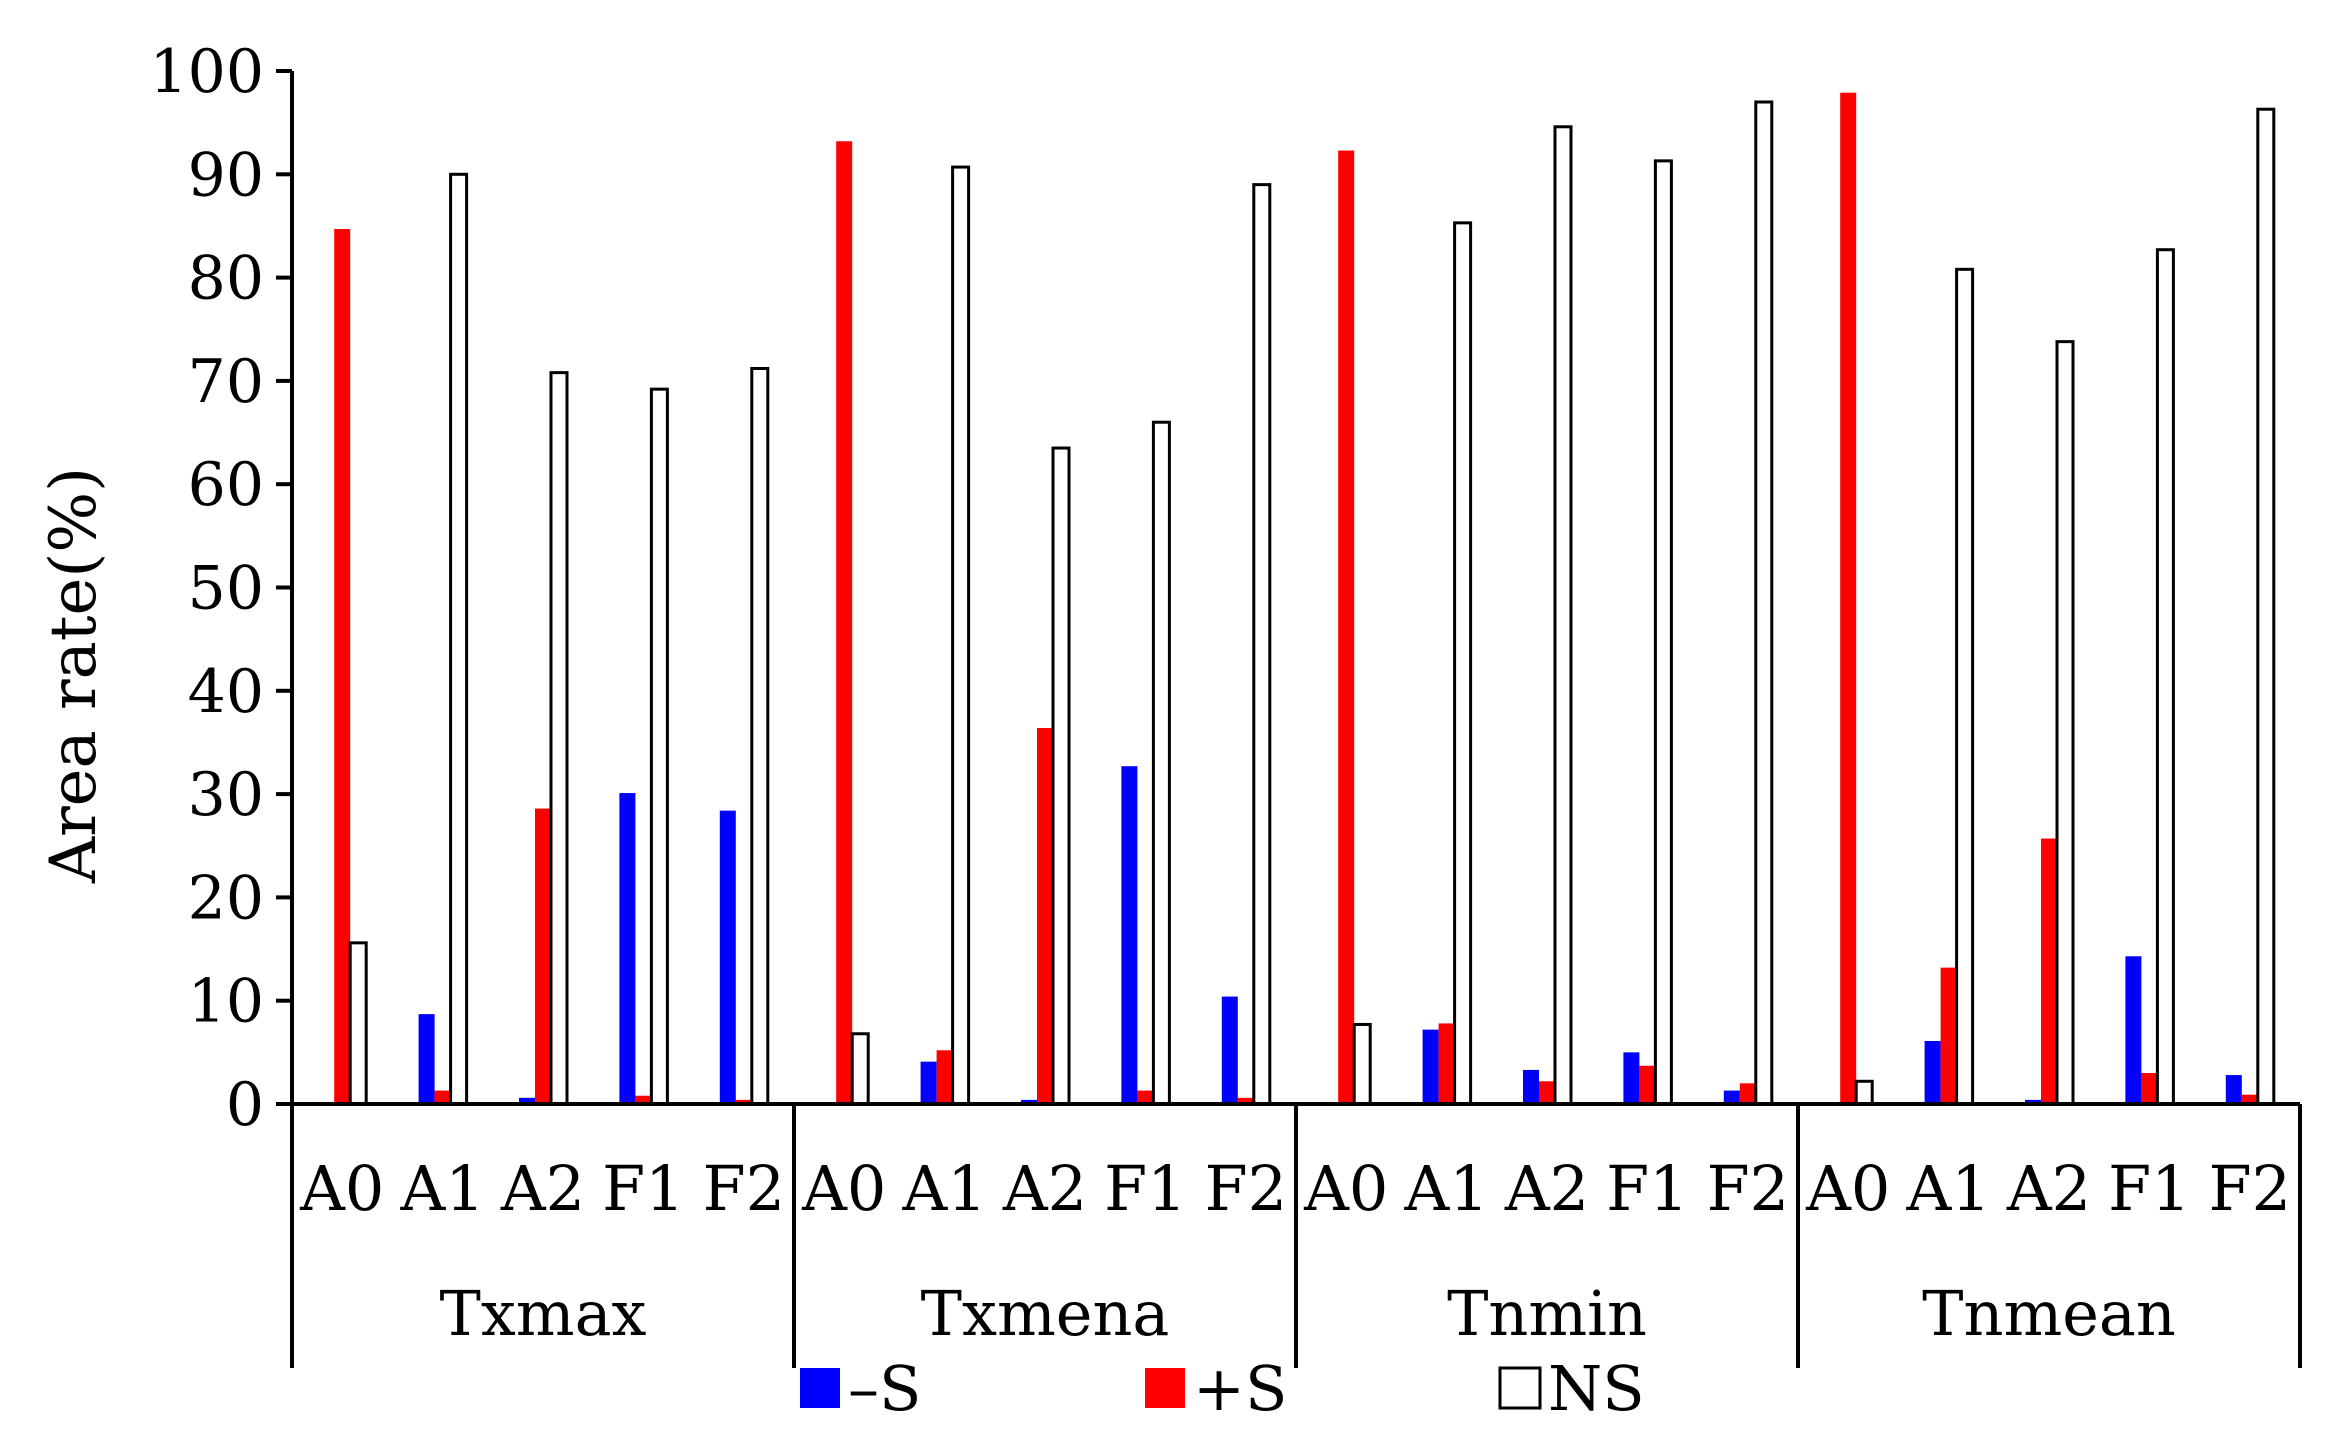 This screenshot has width=2336, height=1448. What do you see at coordinates (928, 1082) in the screenshot?
I see `bar-txmena-a1-minuss` at bounding box center [928, 1082].